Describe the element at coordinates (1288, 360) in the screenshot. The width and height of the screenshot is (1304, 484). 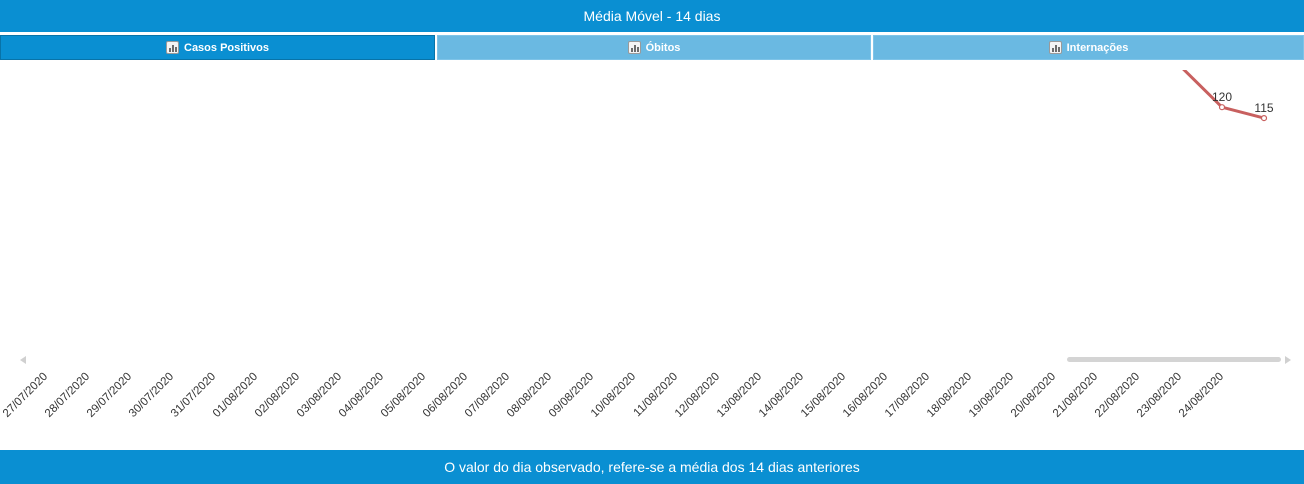
I see `scroll-right-arrow` at that location.